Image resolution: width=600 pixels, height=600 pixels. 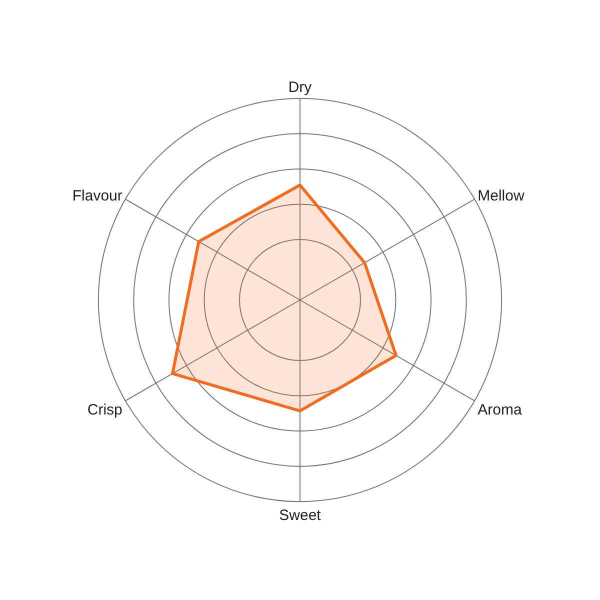 What do you see at coordinates (500, 410) in the screenshot?
I see `spoke-label: Aroma` at bounding box center [500, 410].